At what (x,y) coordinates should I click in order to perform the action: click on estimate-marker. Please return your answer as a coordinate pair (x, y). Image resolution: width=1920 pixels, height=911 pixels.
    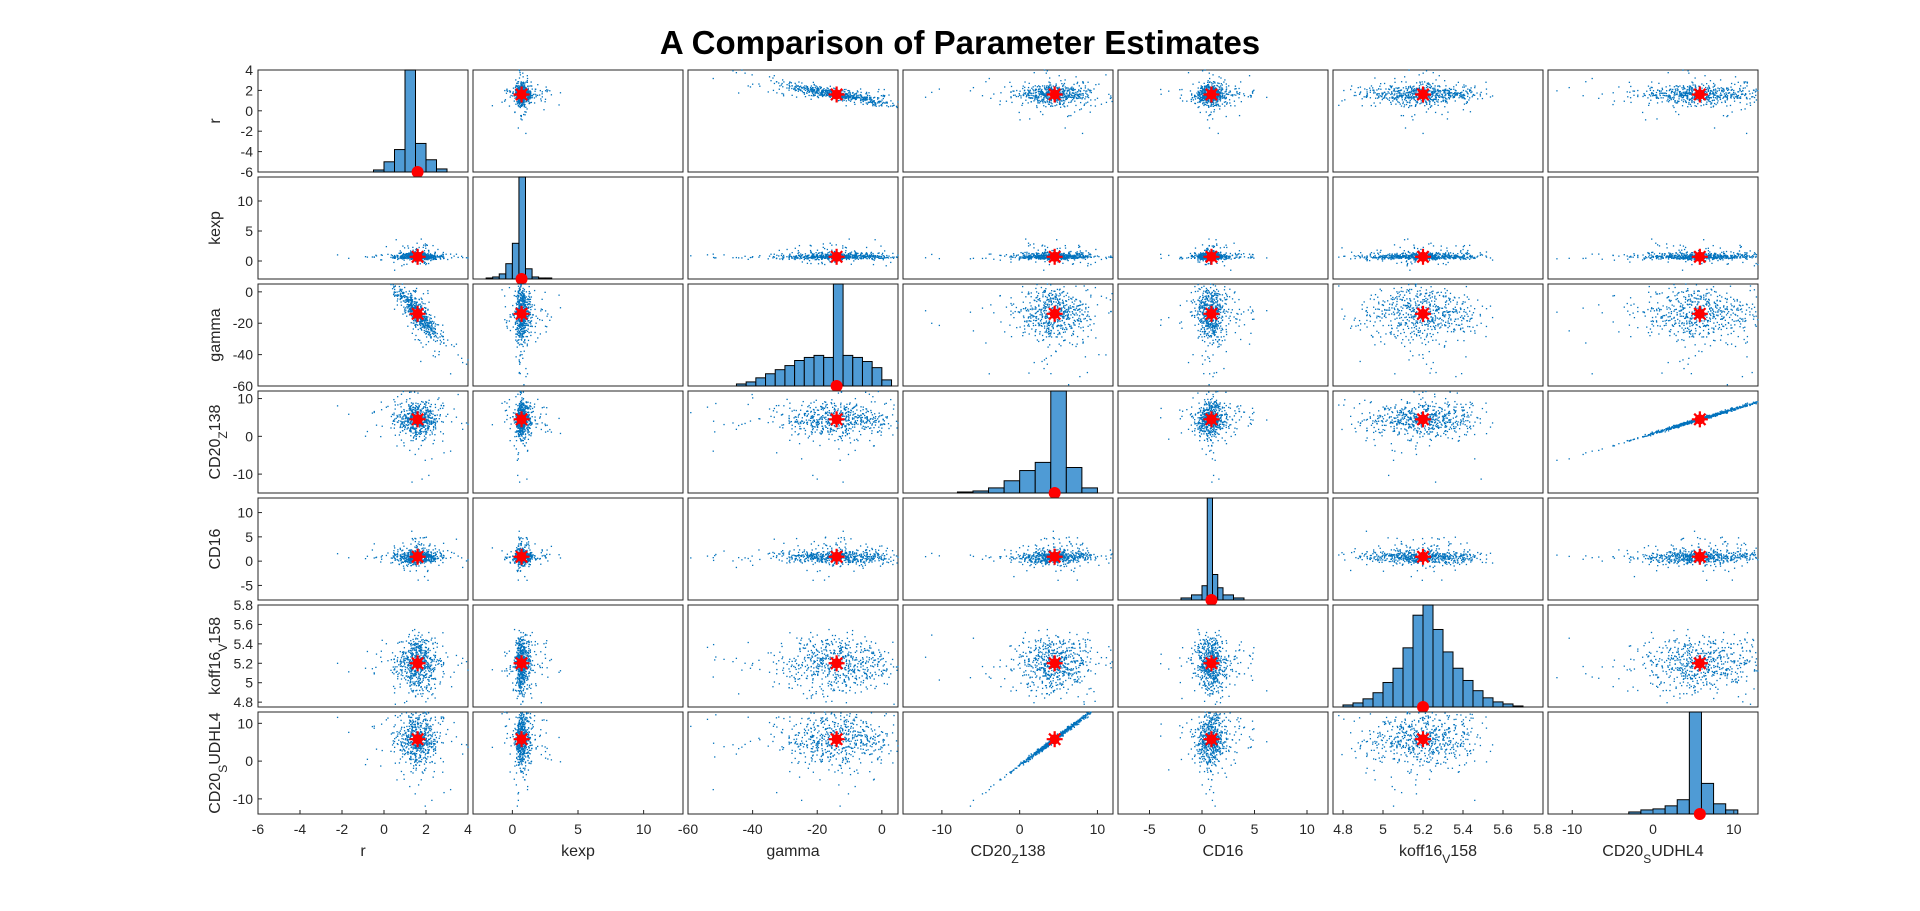
    Looking at the image, I should click on (418, 257).